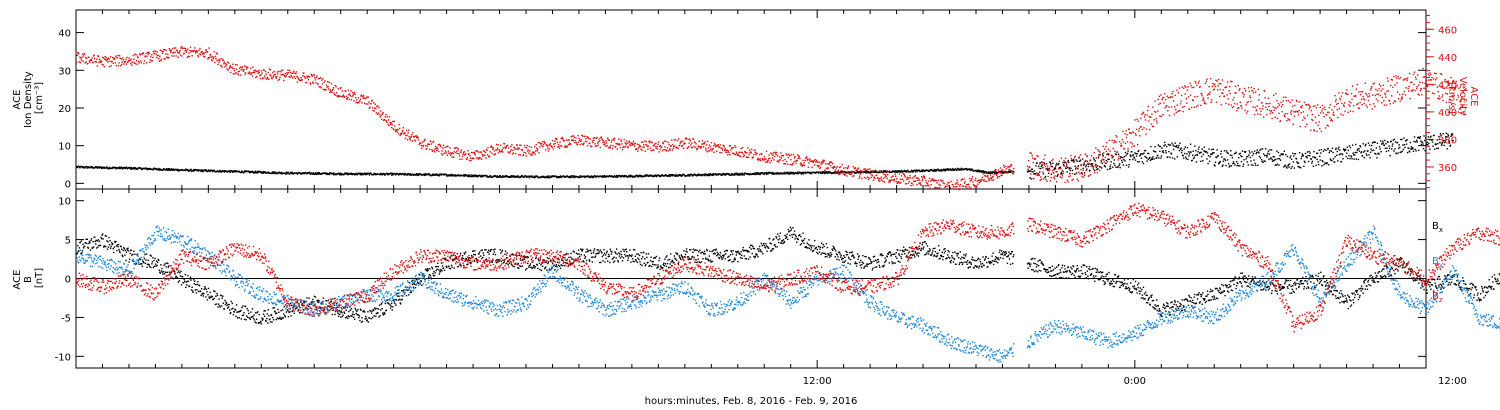  Describe the element at coordinates (28, 277) in the screenshot. I see `bottom-left-axis-label: ACE B [nT]` at that location.